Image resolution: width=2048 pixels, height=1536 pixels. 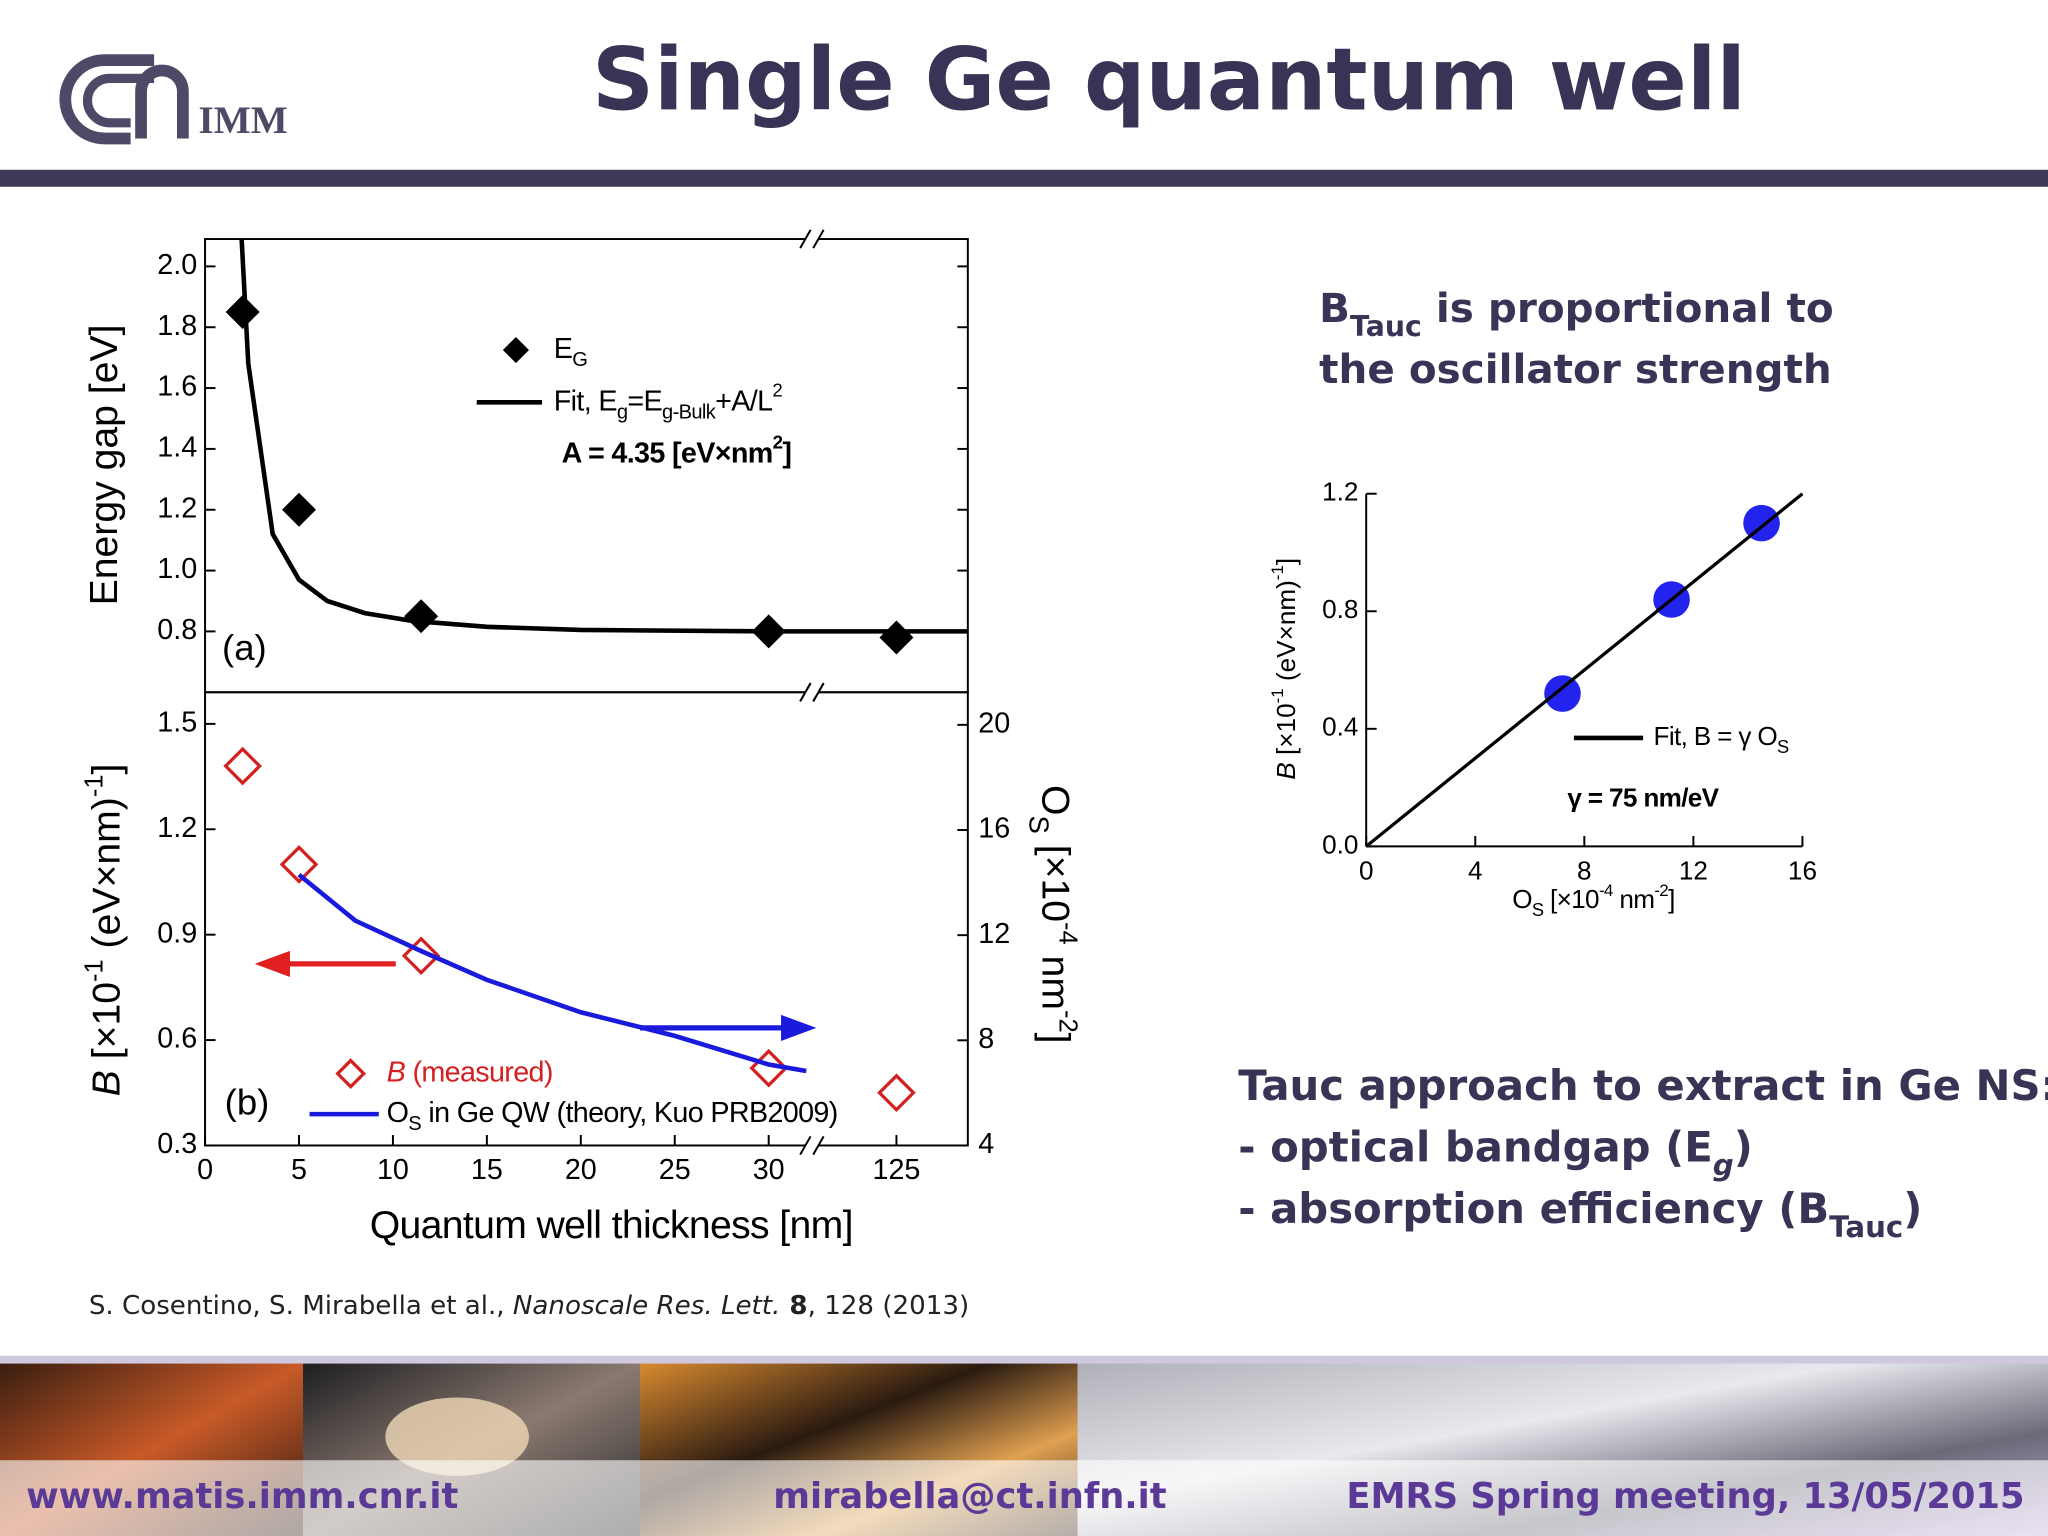 What do you see at coordinates (1634, 899) in the screenshot?
I see `text-part: nm` at bounding box center [1634, 899].